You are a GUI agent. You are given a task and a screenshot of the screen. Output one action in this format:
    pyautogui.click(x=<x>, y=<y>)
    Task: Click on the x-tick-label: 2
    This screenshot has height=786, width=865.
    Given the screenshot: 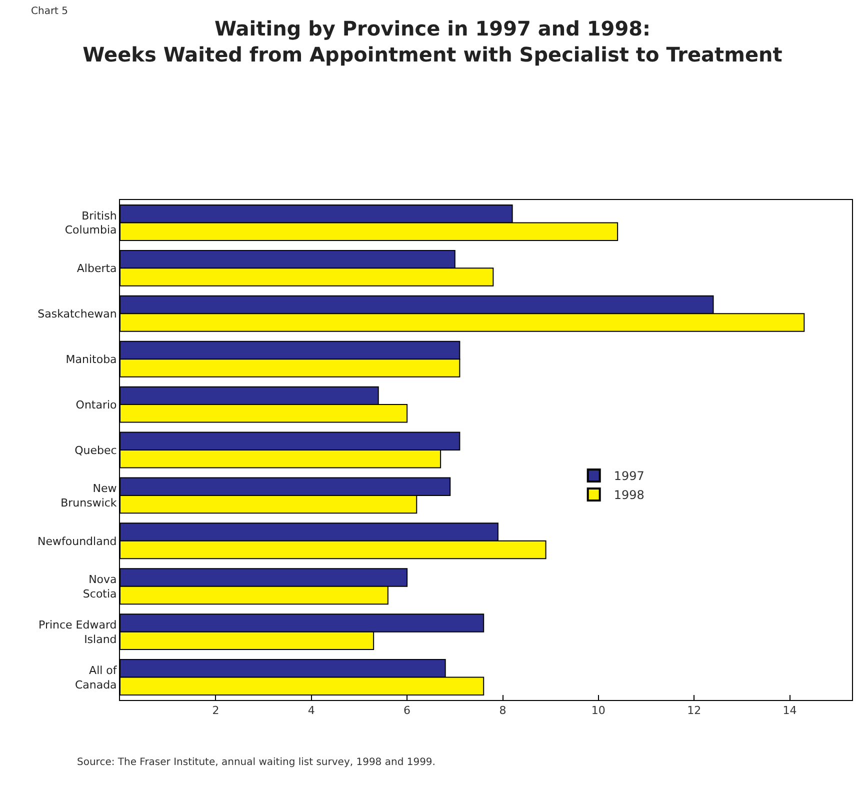 What is the action you would take?
    pyautogui.click(x=216, y=711)
    